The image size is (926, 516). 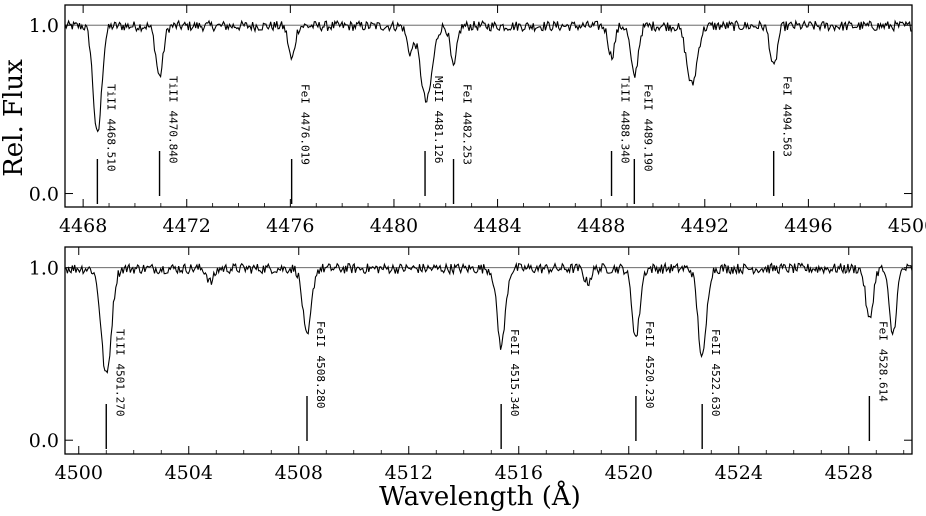 What do you see at coordinates (787, 130) in the screenshot?
I see `line-wavelength: 4494.563` at bounding box center [787, 130].